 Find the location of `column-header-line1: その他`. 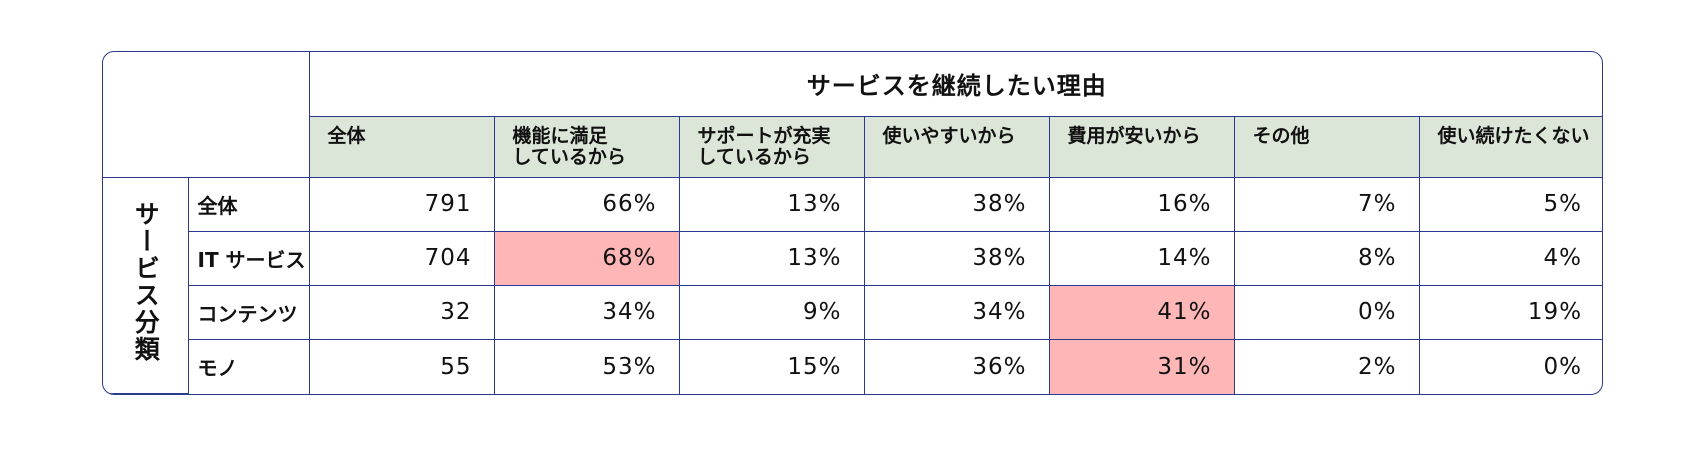

column-header-line1: その他 is located at coordinates (1281, 135).